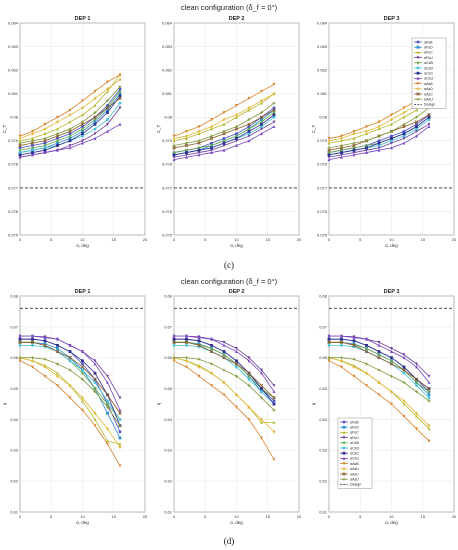 The width and height of the screenshot is (458, 550). I want to click on y-tick-label: 0.081, so click(322, 93).